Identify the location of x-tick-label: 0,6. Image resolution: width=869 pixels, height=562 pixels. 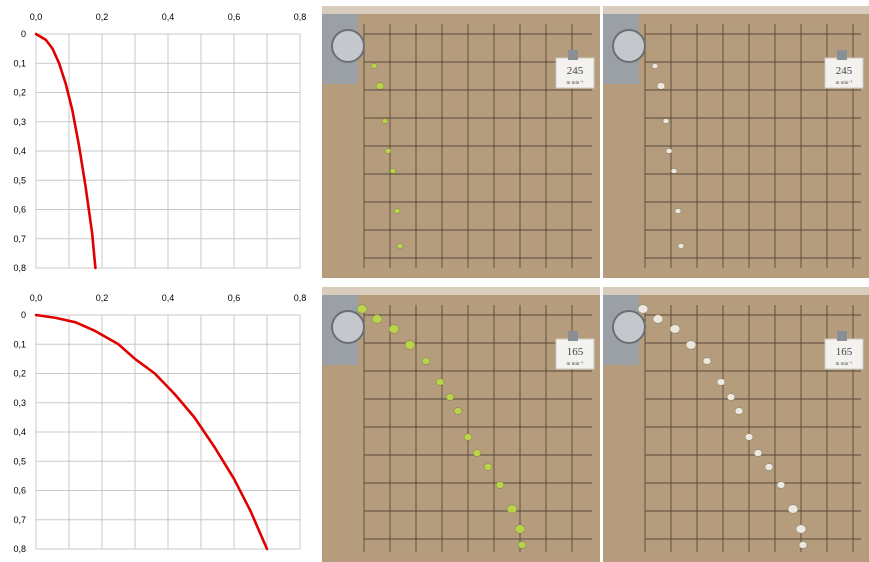
(234, 298).